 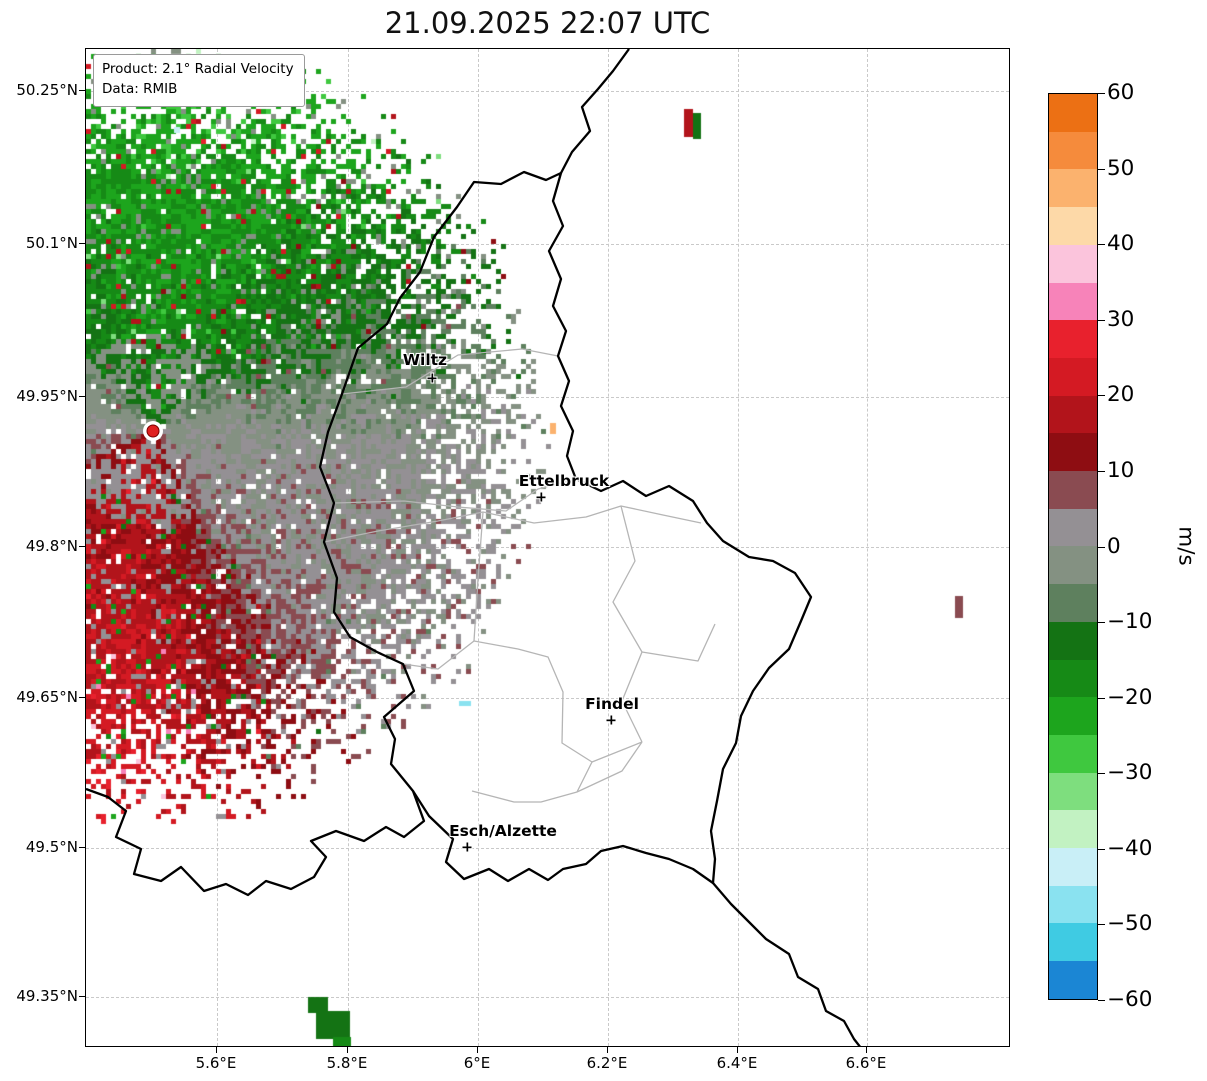 I want to click on radar-site-marker, so click(x=153, y=431).